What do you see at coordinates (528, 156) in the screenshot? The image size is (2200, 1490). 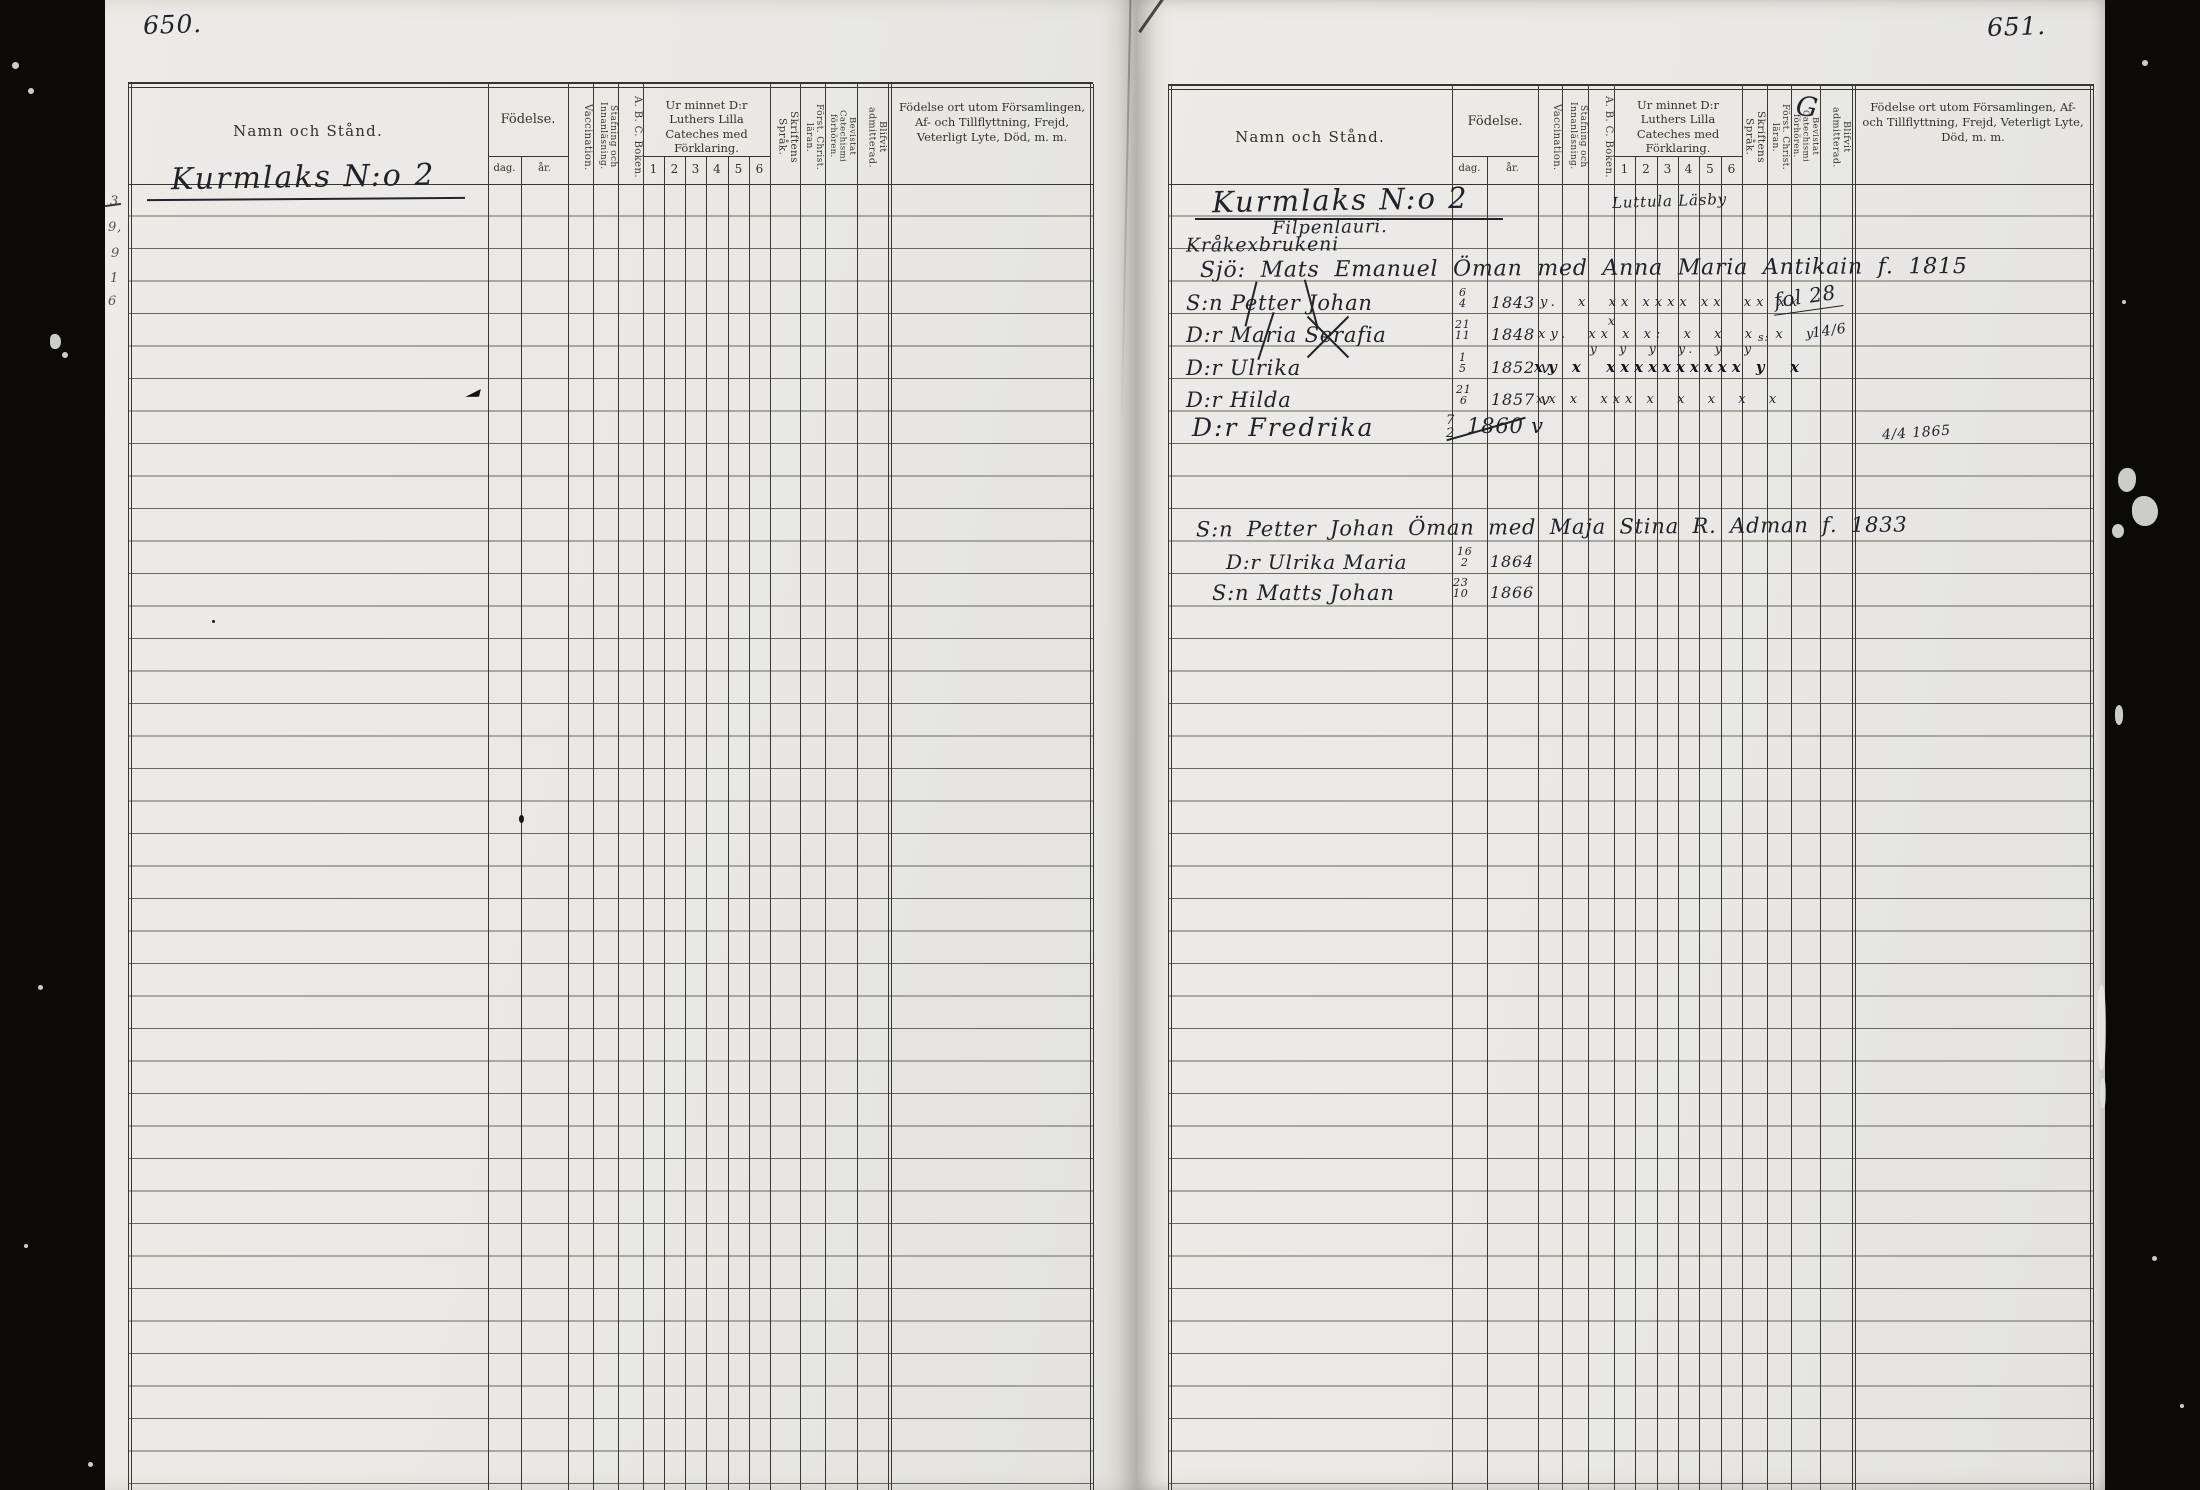 I see `rule-subheader` at bounding box center [528, 156].